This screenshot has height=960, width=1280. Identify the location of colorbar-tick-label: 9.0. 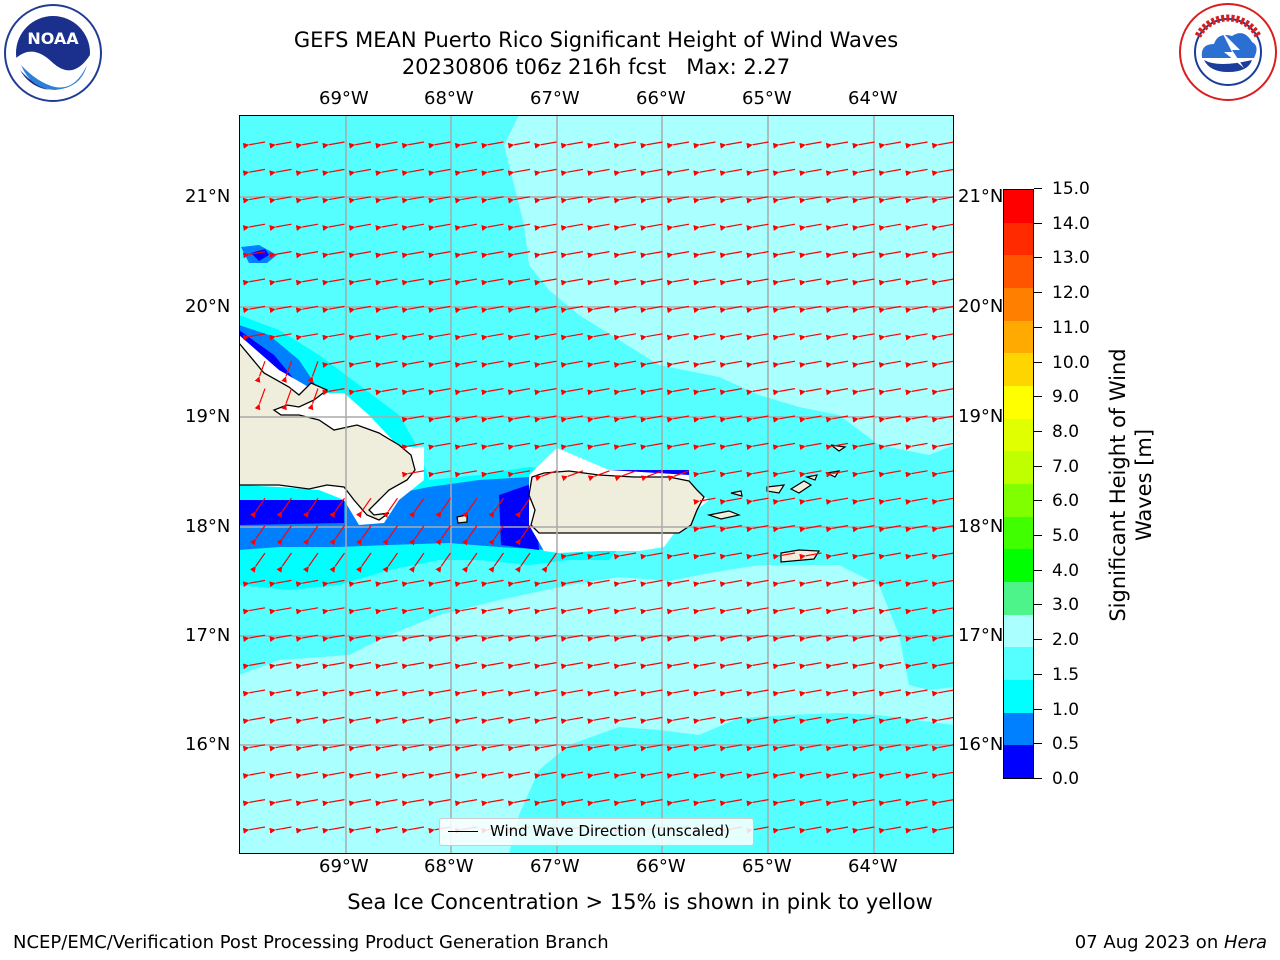
(1066, 397).